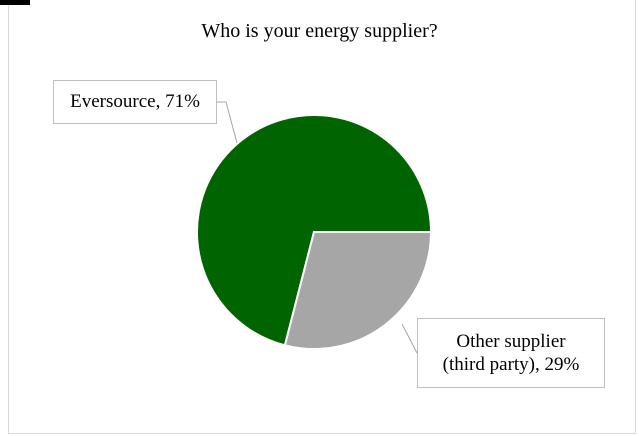 This screenshot has width=639, height=436. Describe the element at coordinates (227, 122) in the screenshot. I see `leader-line-eversource` at that location.